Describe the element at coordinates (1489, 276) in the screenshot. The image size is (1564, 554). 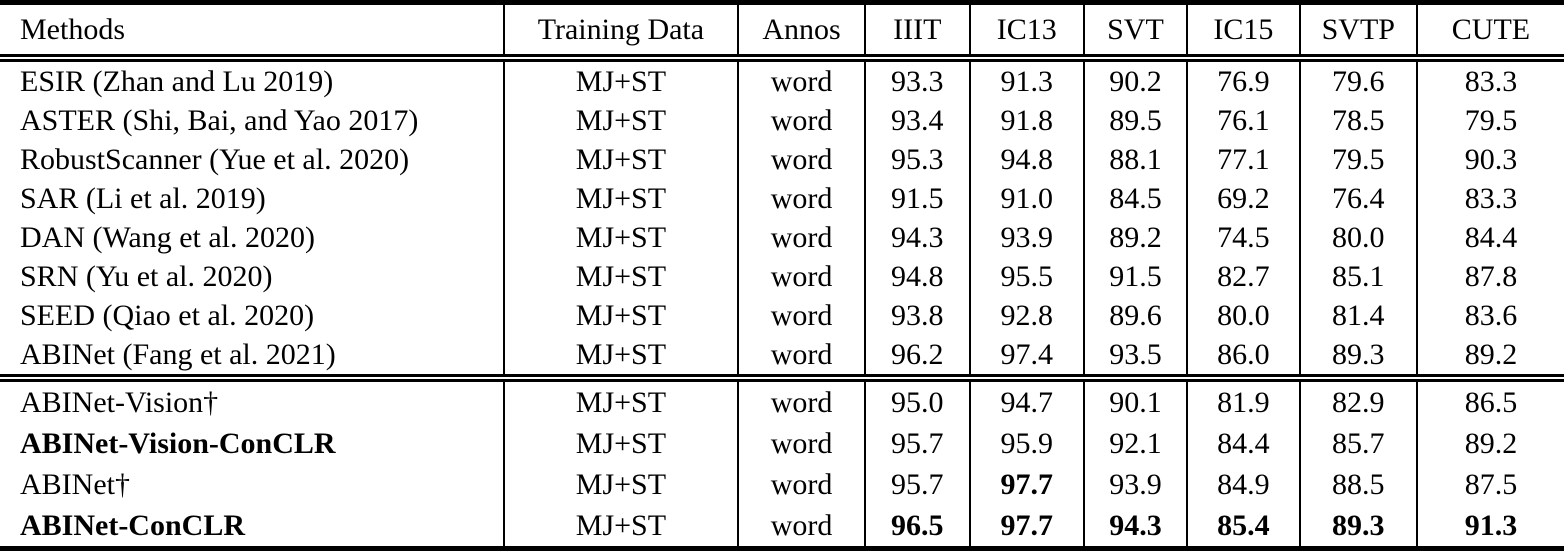
I see `score-cell-cute: 87.8` at that location.